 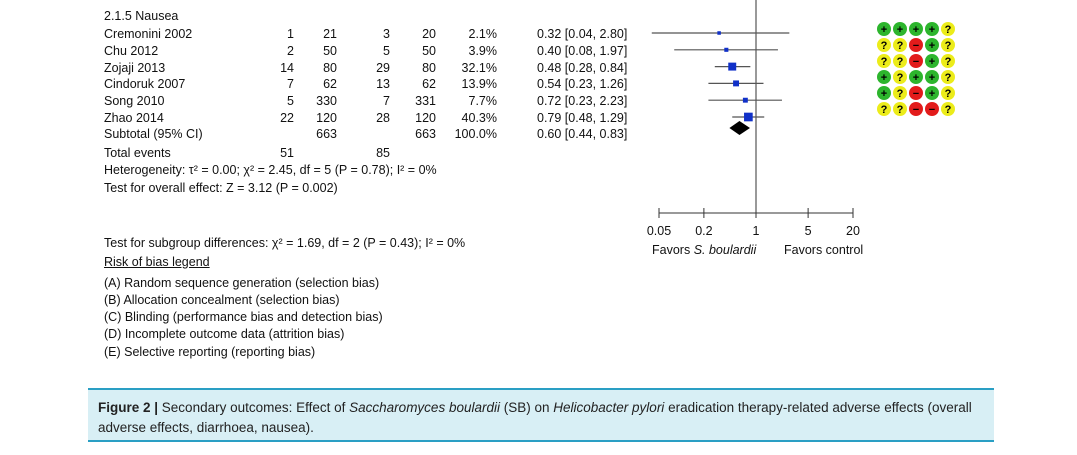 What do you see at coordinates (609, 407) in the screenshot?
I see `caption-species-2: Helicobacter pylori` at bounding box center [609, 407].